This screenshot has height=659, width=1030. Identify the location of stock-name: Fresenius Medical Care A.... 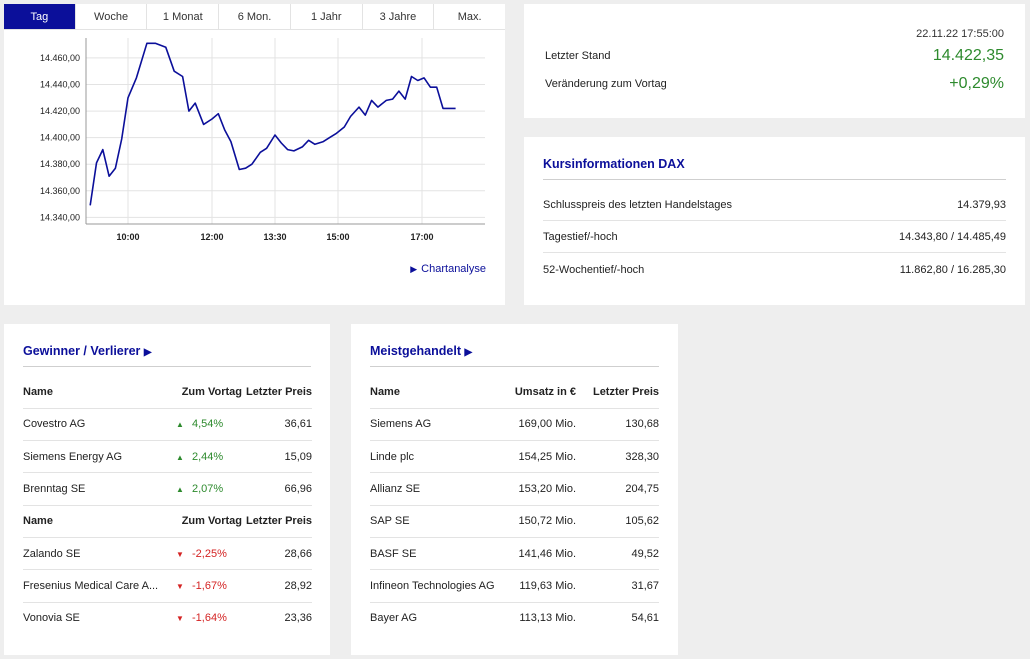
(99, 586).